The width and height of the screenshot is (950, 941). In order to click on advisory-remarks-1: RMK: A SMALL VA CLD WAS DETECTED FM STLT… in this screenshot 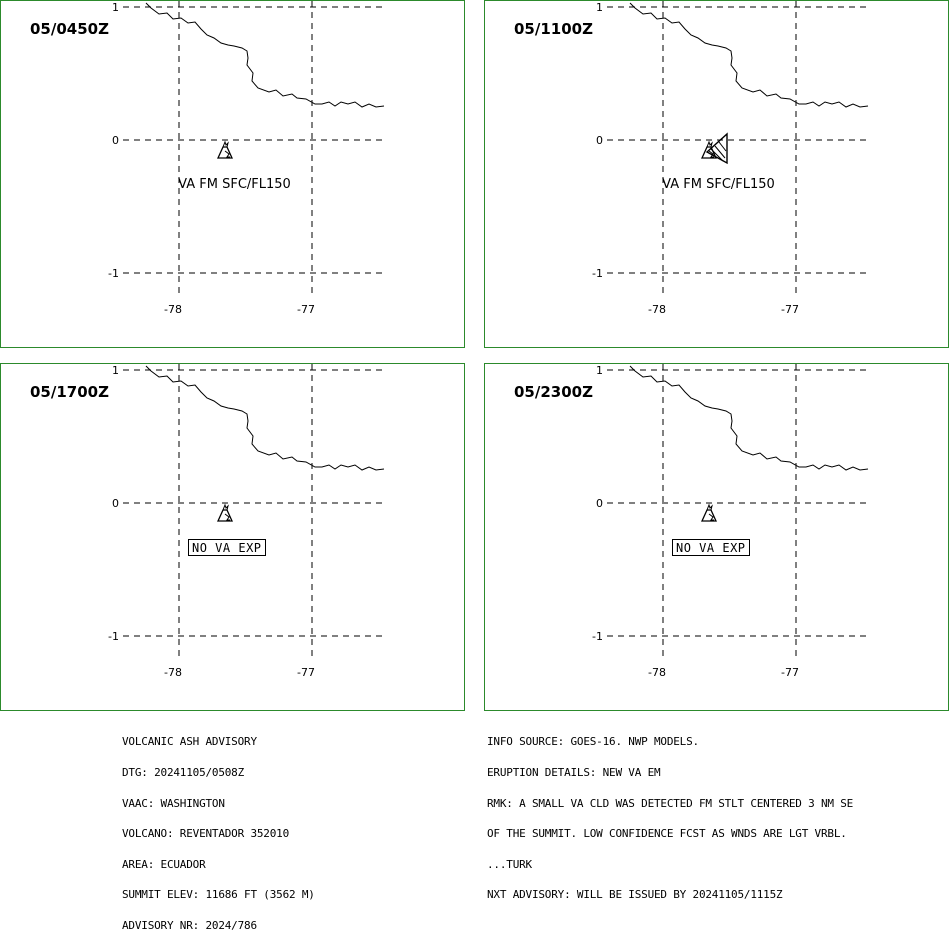, I will do `click(670, 803)`.